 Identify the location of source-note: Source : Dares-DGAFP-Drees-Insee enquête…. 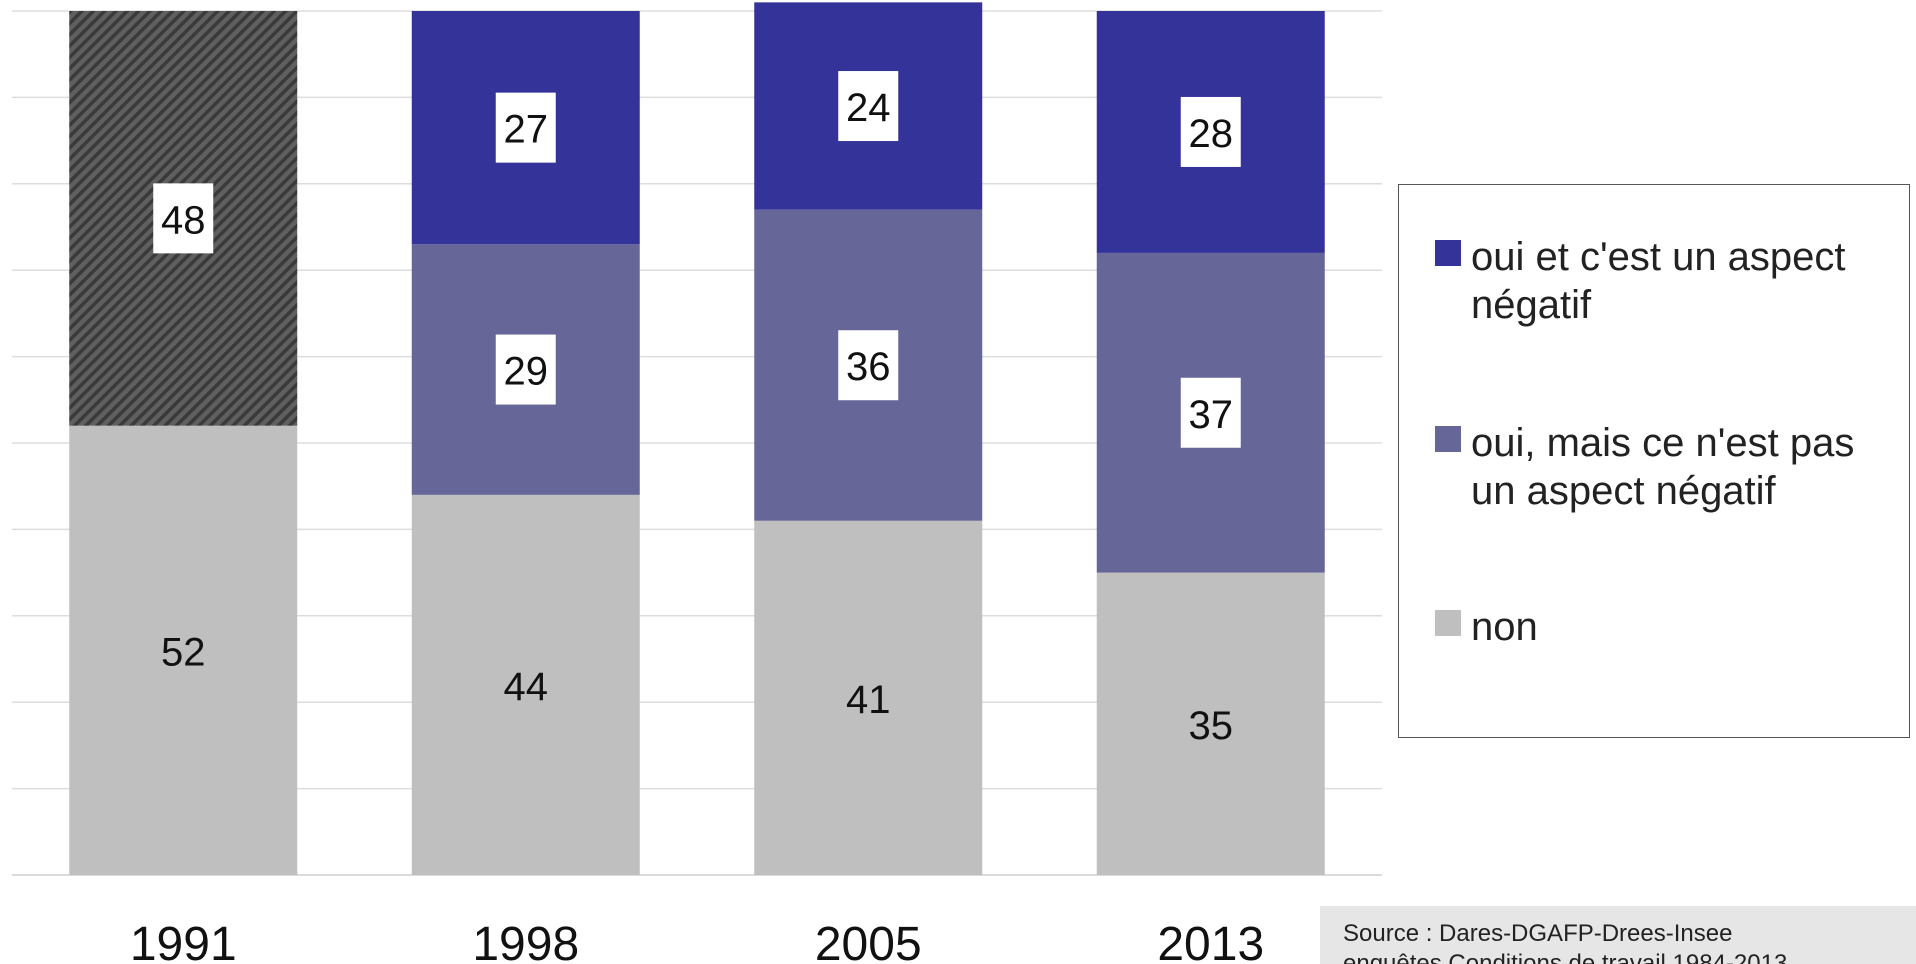
(1618, 935).